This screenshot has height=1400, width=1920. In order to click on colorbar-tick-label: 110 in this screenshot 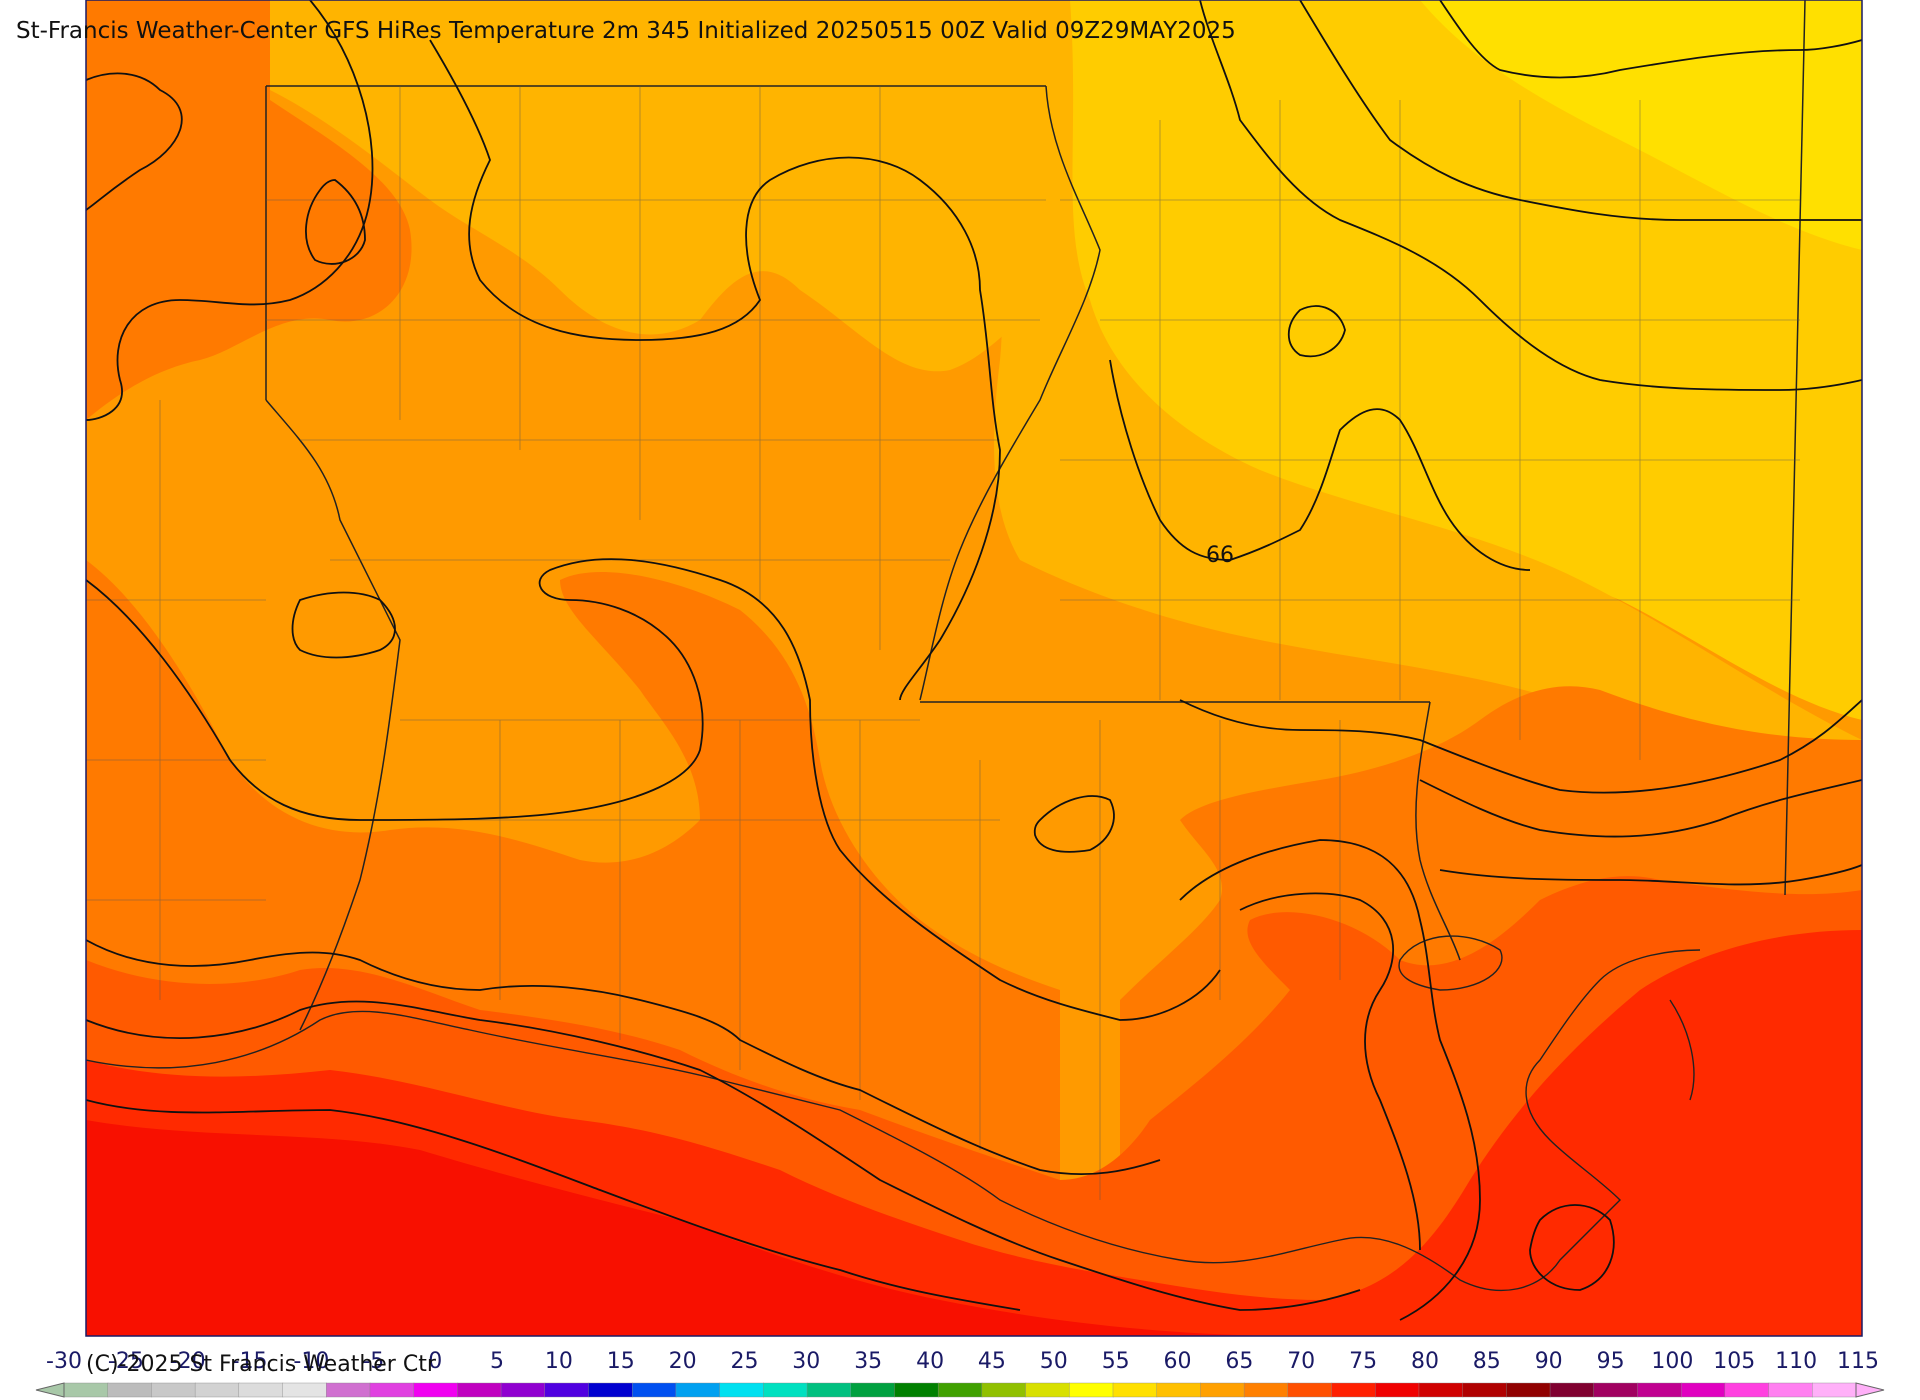, I will do `click(1796, 1361)`.